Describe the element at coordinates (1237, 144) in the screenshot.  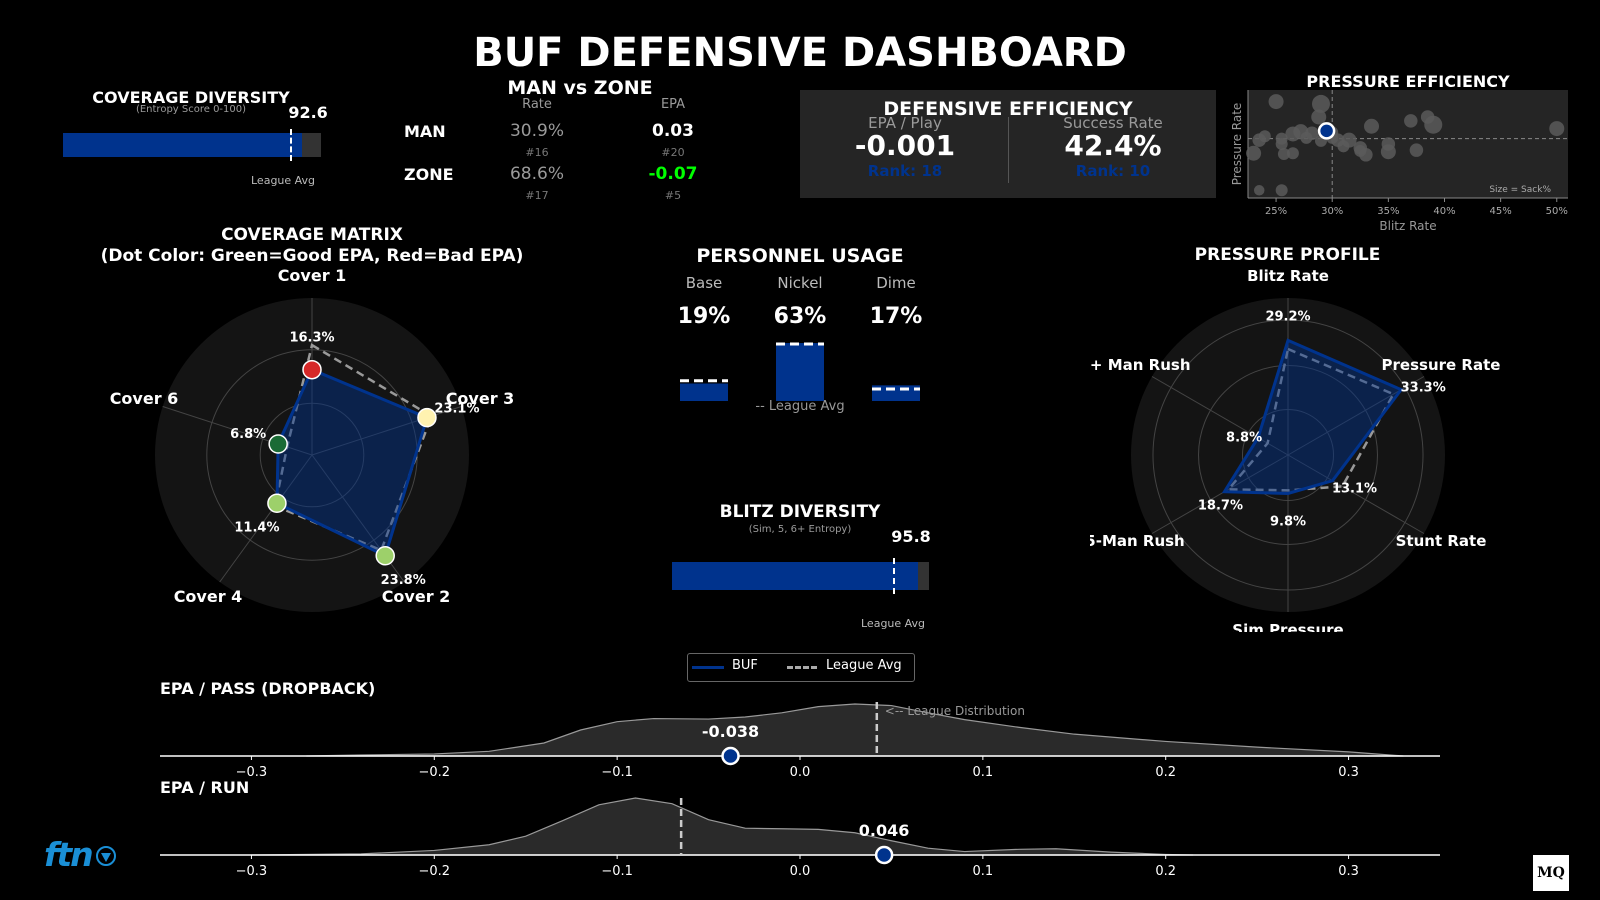
I see `scatter-y-label: Pressure Rate` at that location.